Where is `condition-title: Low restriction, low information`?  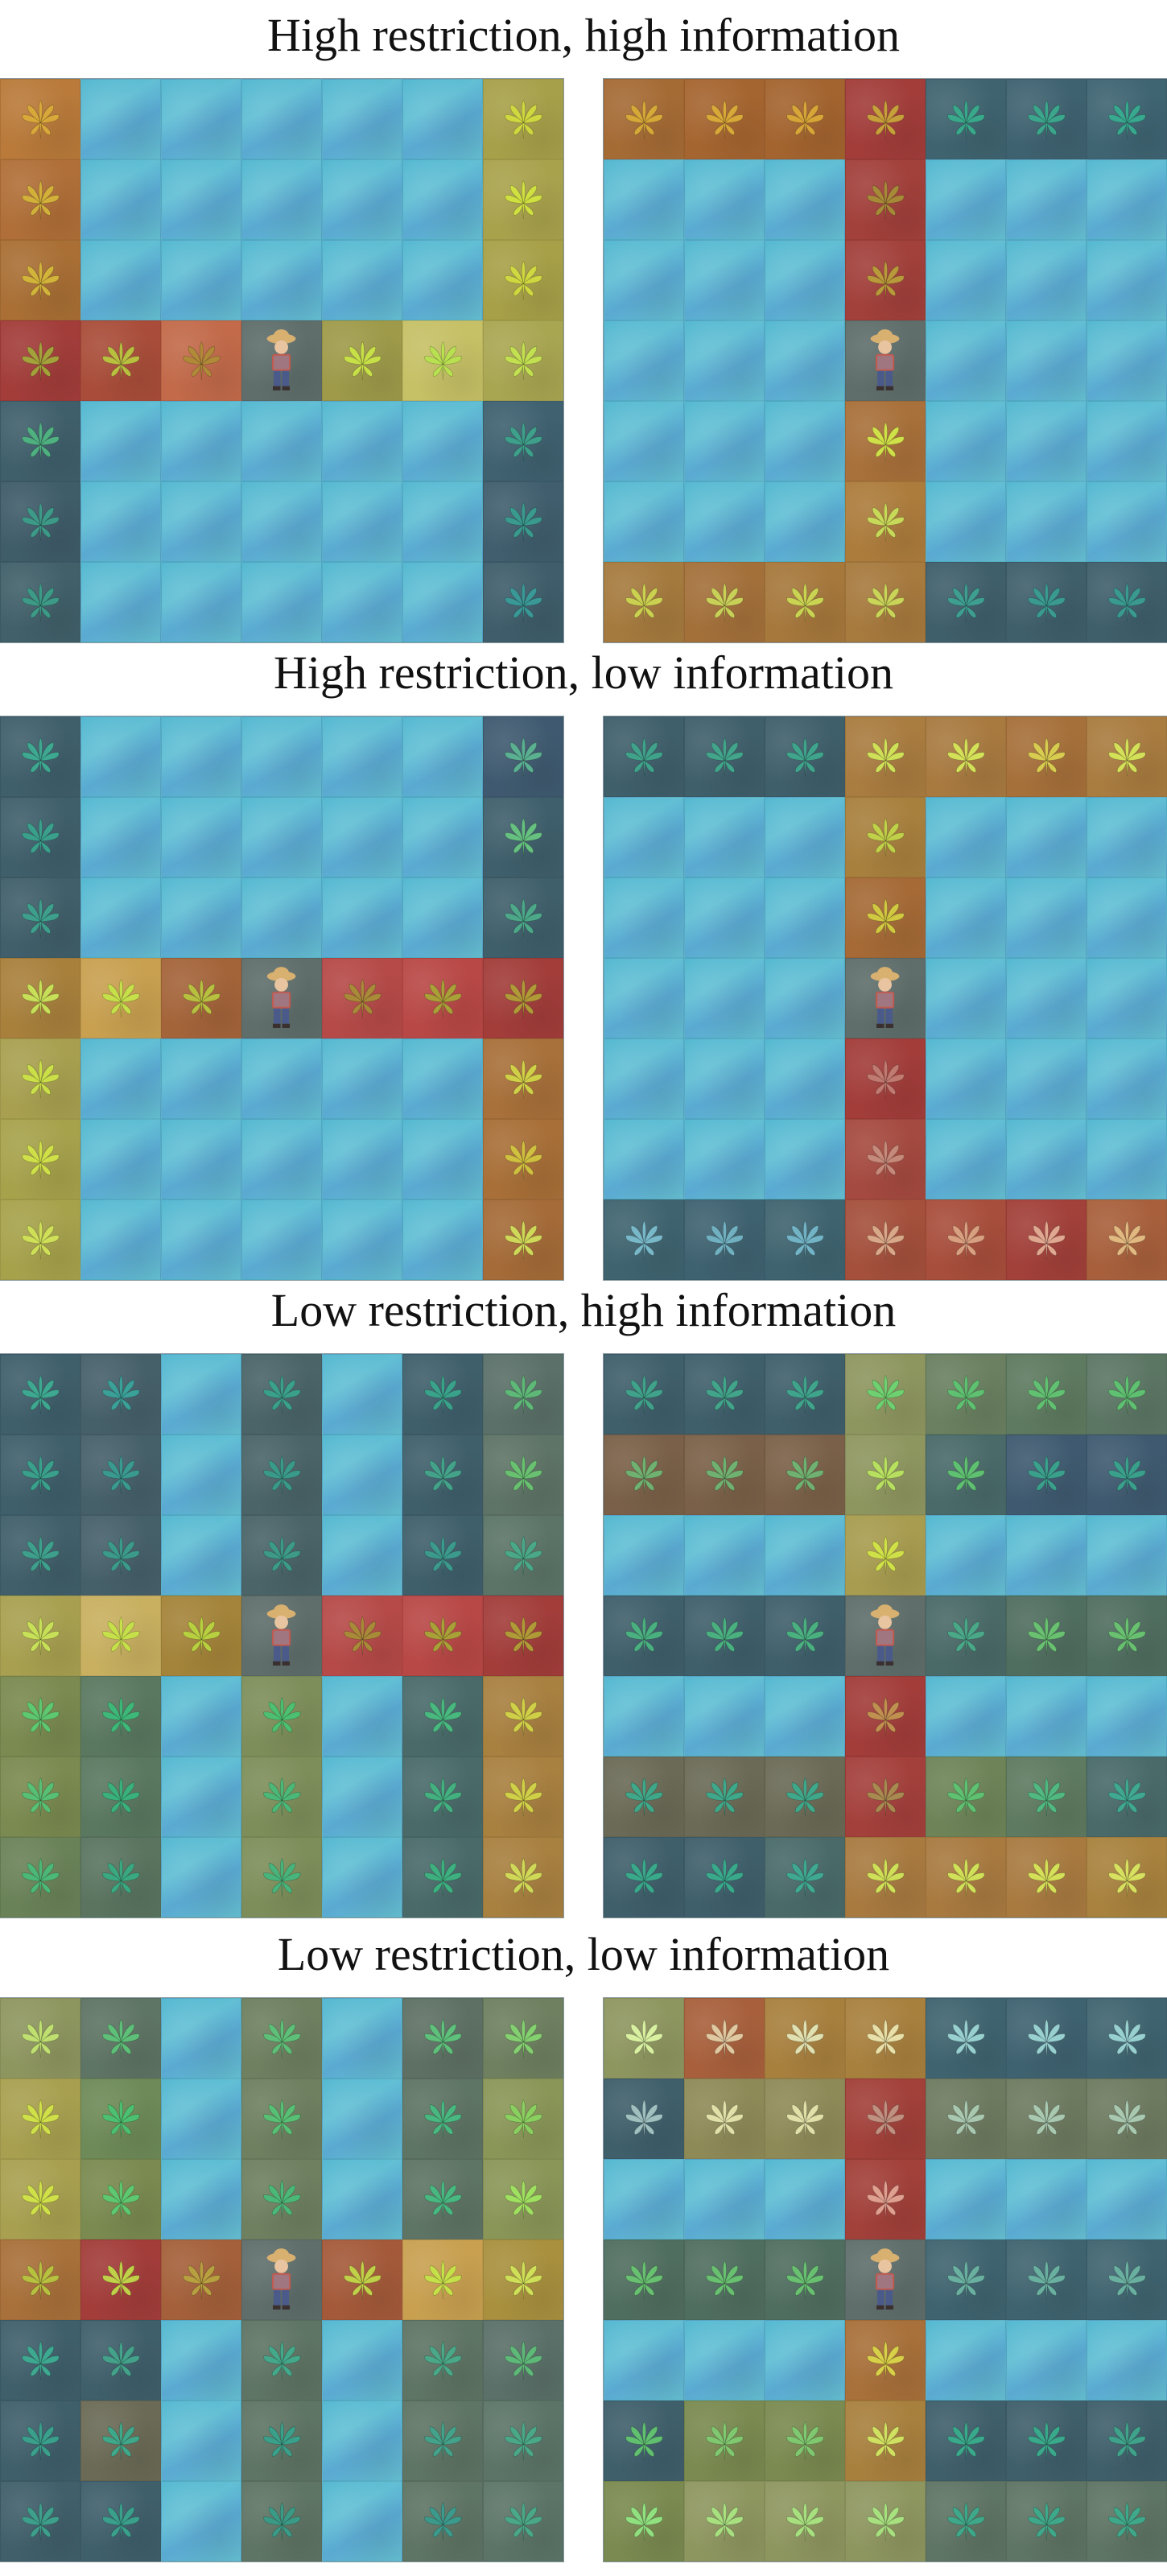
condition-title: Low restriction, low information is located at coordinates (583, 1954).